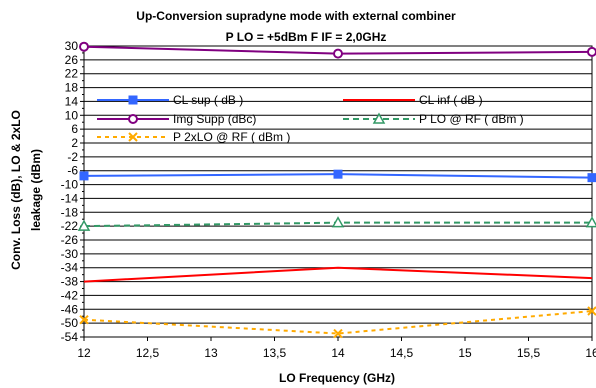 Image resolution: width=596 pixels, height=388 pixels. I want to click on legend-entry: CL inf ( dB ), so click(413, 100).